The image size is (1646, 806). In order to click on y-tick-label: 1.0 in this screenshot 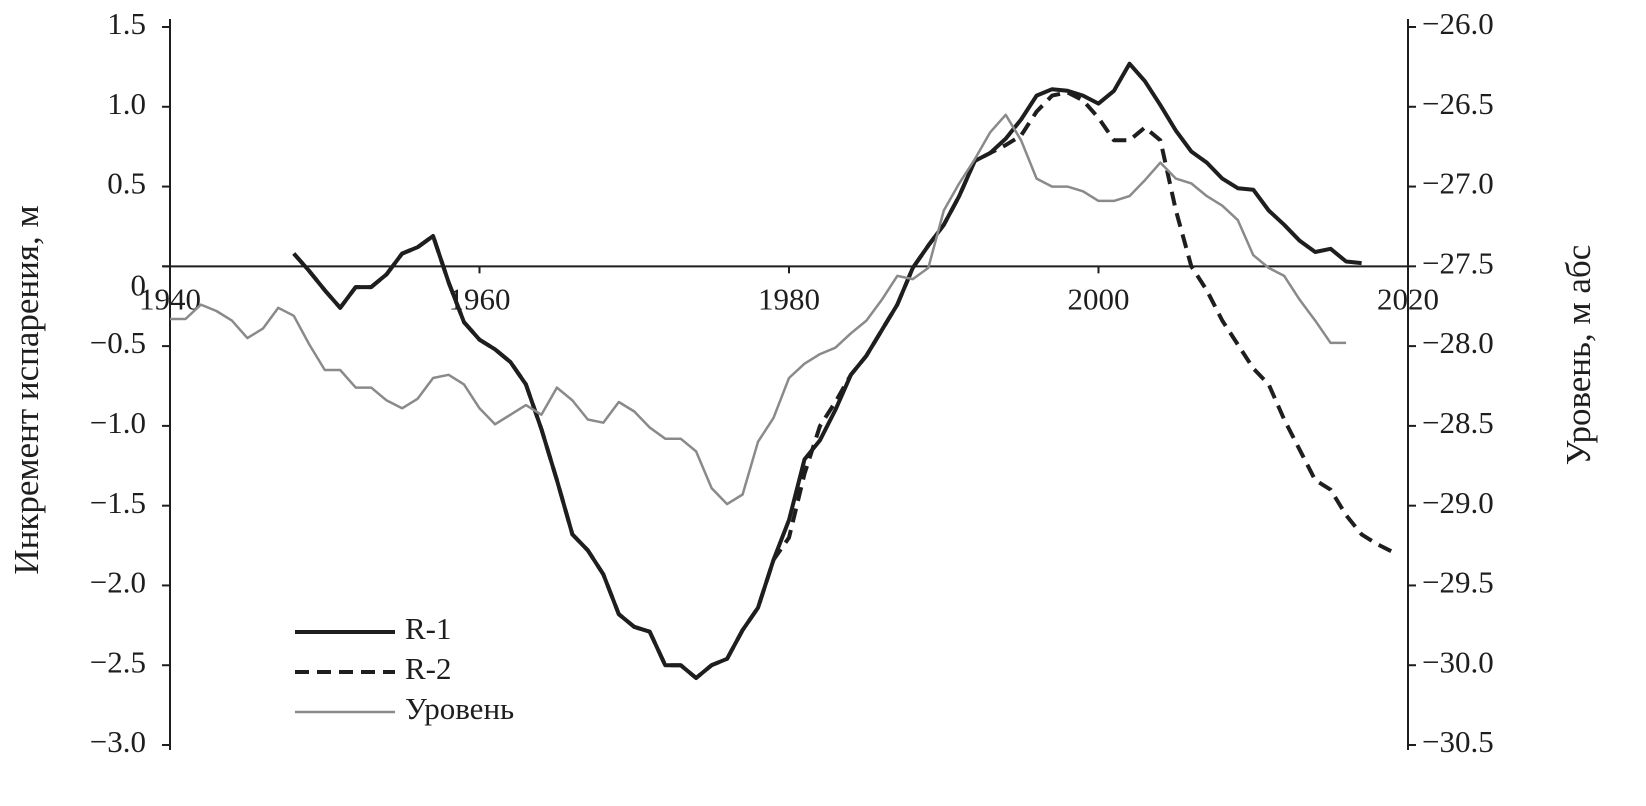, I will do `click(126, 103)`.